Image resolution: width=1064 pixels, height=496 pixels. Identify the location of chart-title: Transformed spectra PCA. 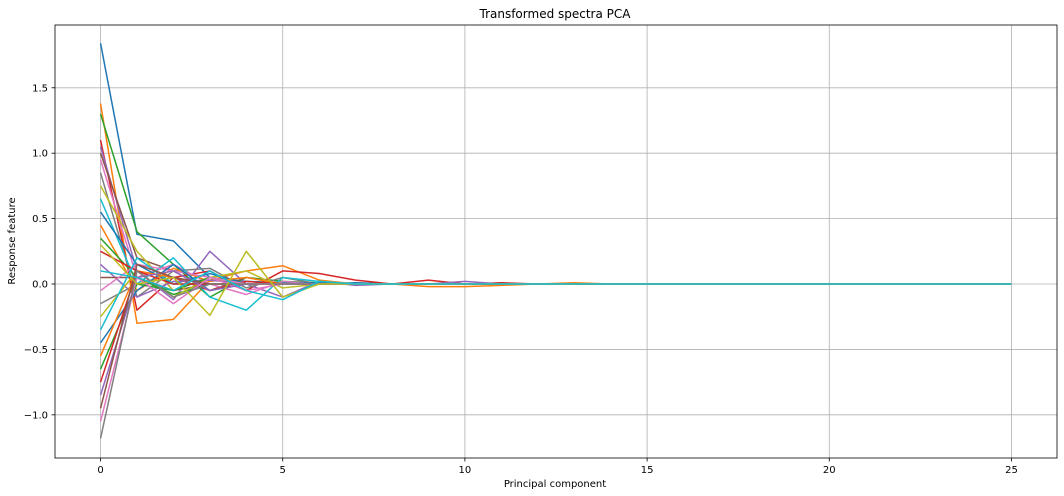
(555, 14).